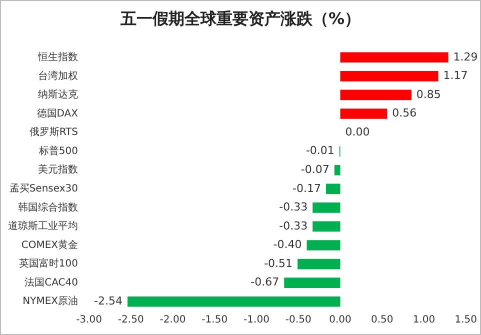  I want to click on x-tick-label: 0.00, so click(340, 320).